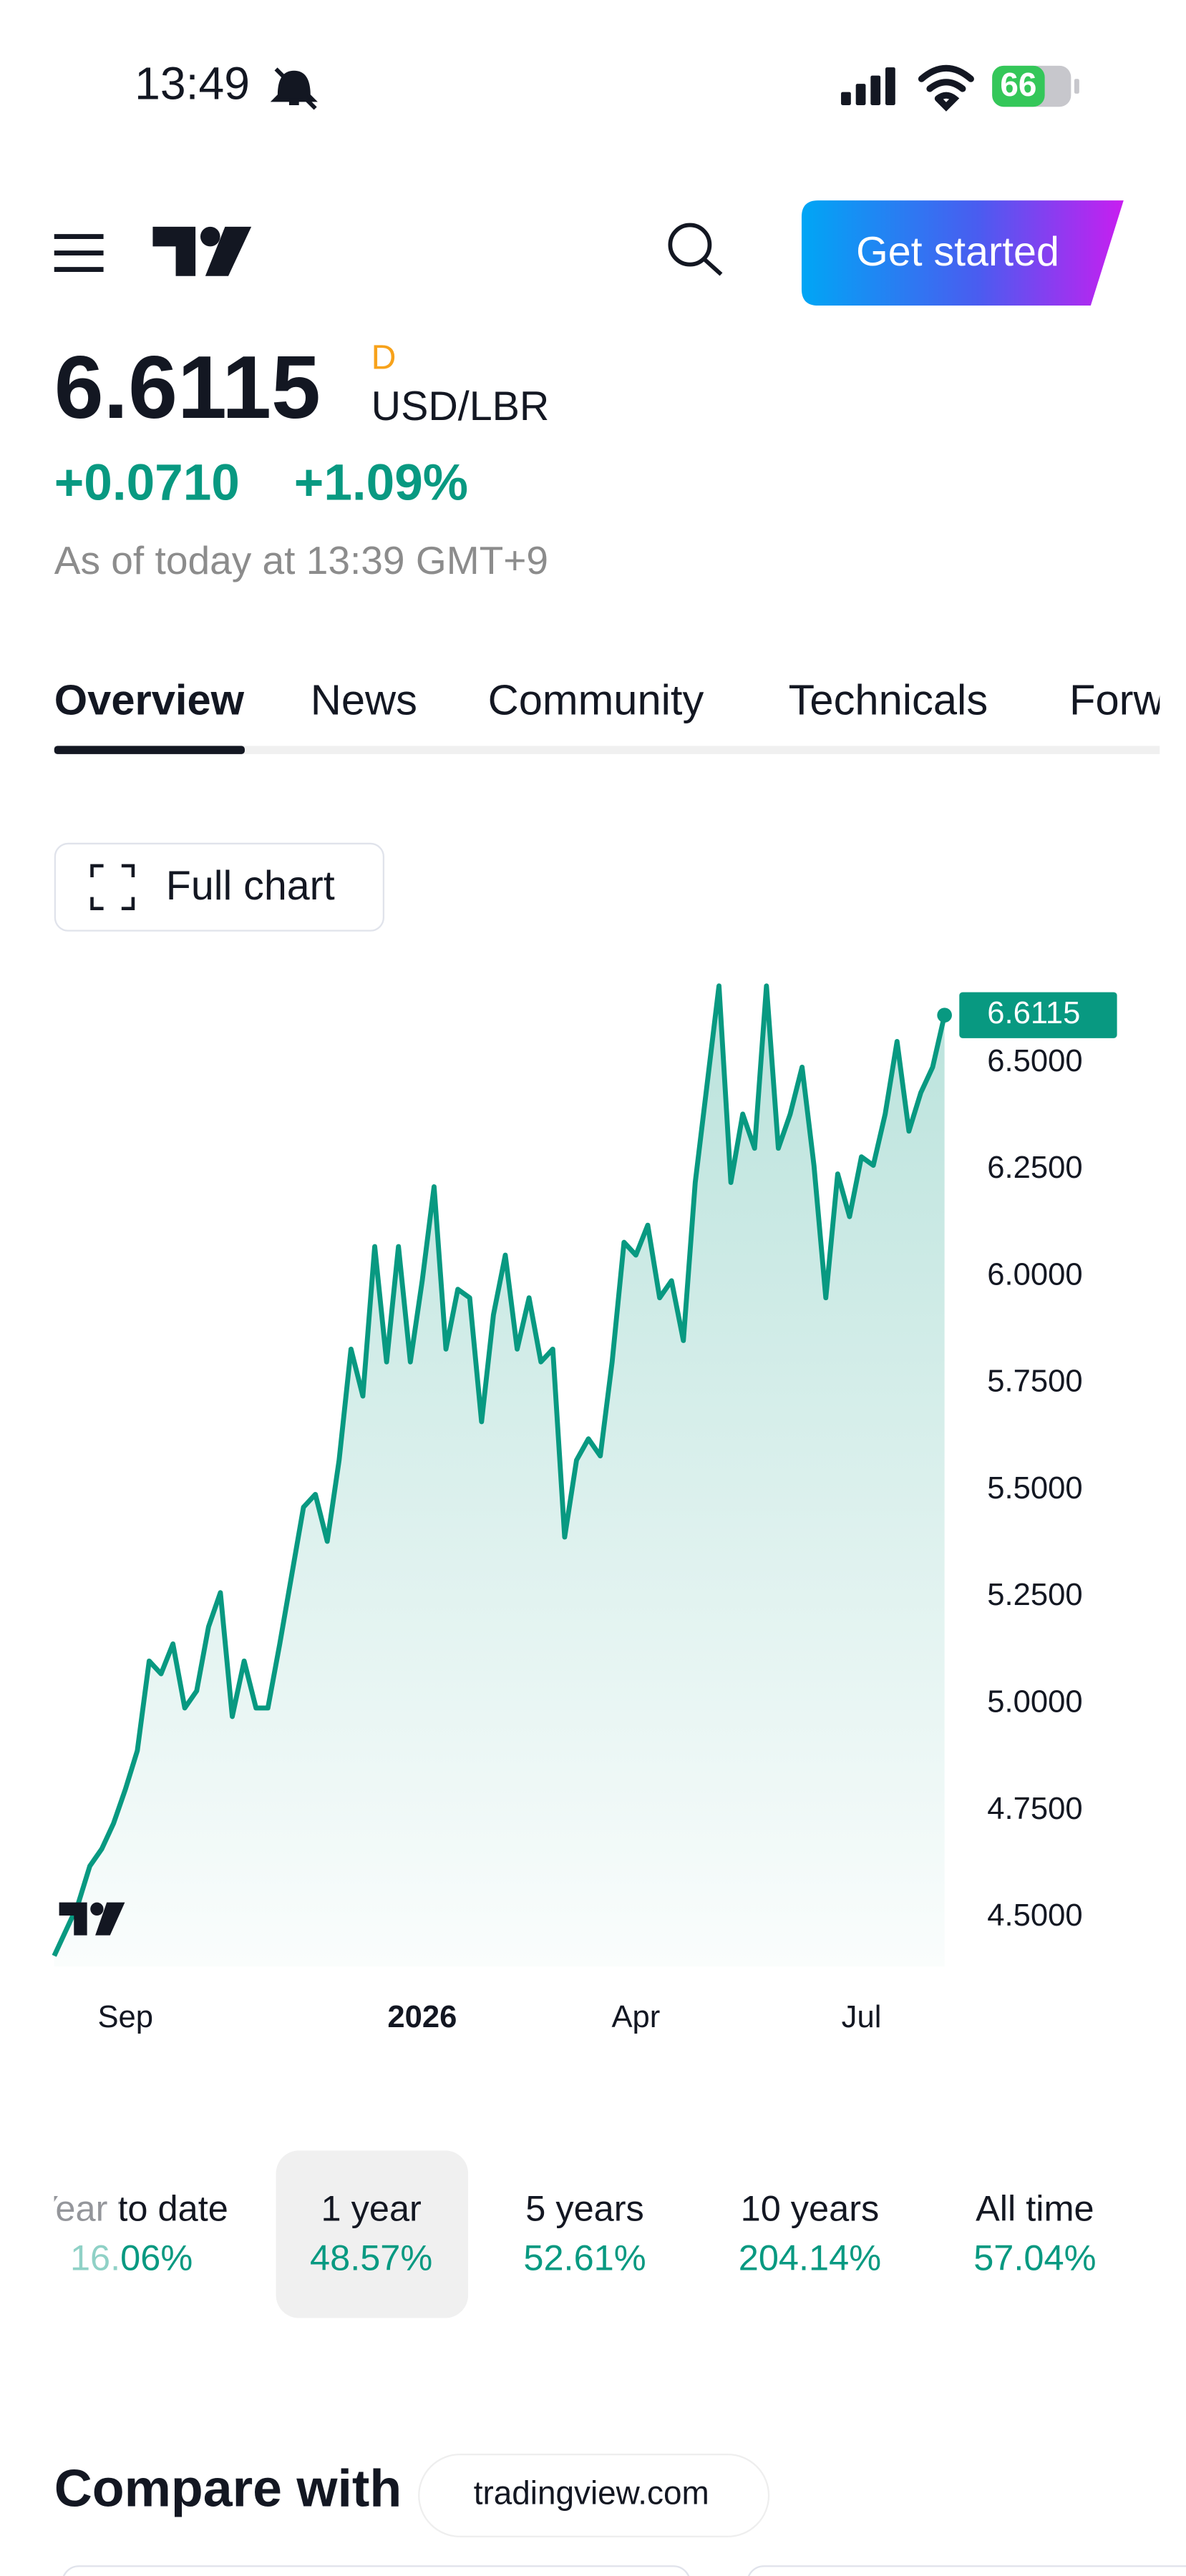 This screenshot has height=2576, width=1186. What do you see at coordinates (584, 2208) in the screenshot?
I see `period-label: 5 years` at bounding box center [584, 2208].